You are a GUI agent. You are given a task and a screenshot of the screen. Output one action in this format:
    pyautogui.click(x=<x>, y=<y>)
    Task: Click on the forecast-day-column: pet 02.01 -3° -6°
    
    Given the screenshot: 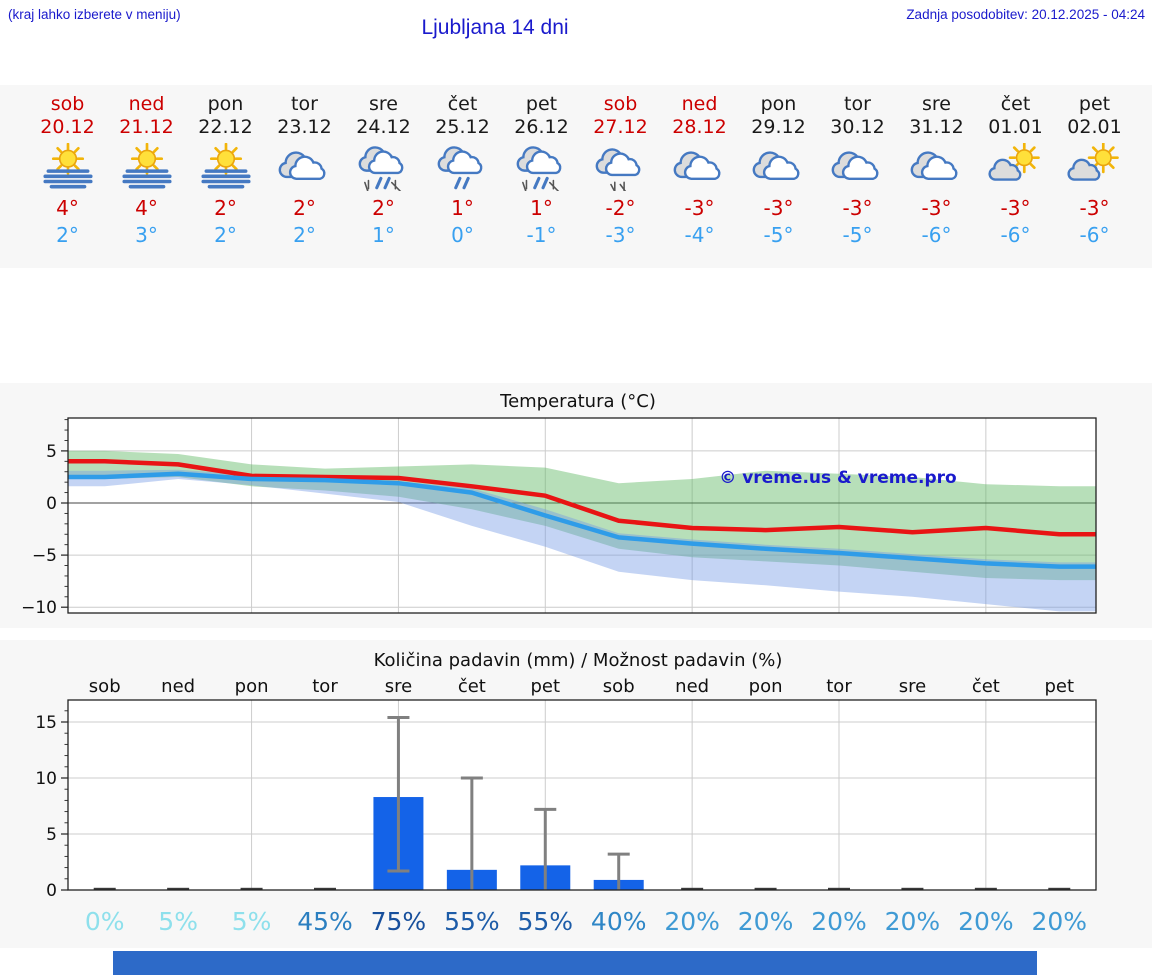 What is the action you would take?
    pyautogui.click(x=1094, y=180)
    